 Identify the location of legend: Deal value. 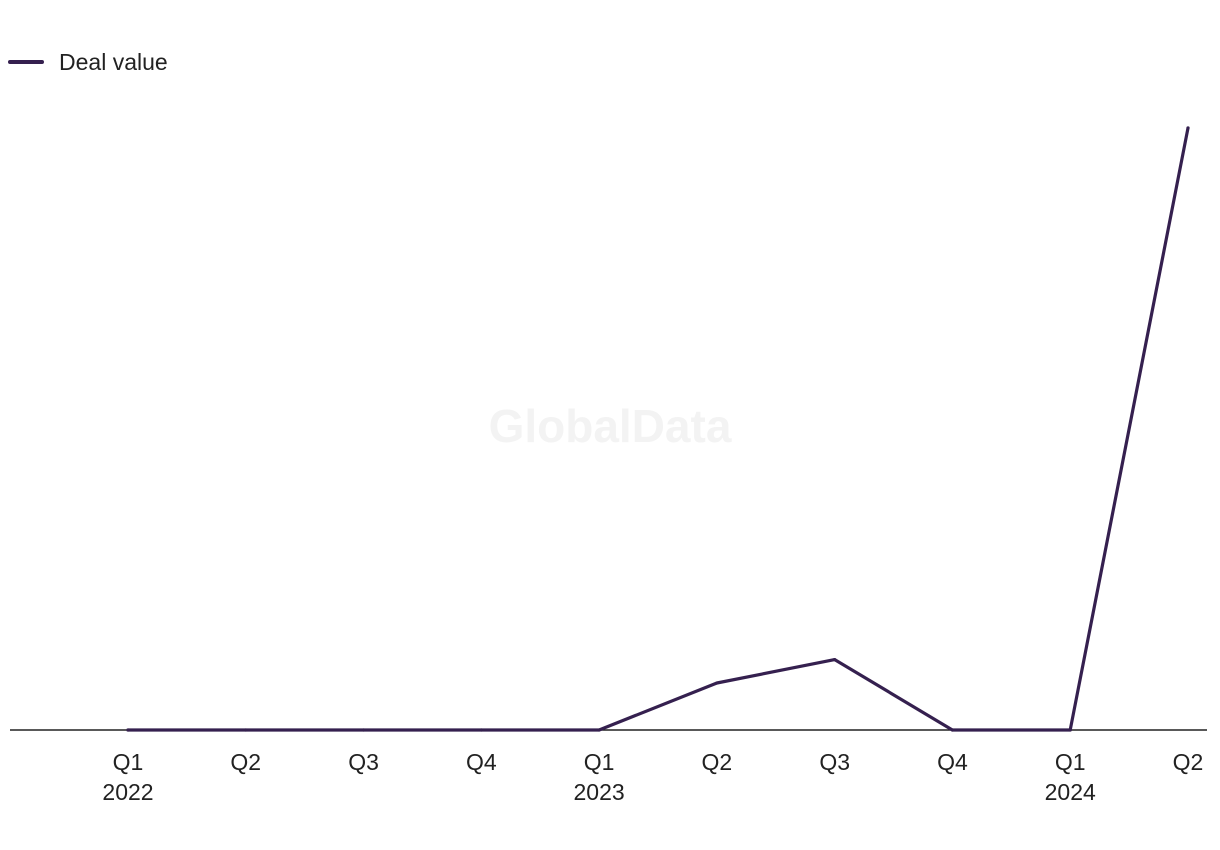
(88, 62).